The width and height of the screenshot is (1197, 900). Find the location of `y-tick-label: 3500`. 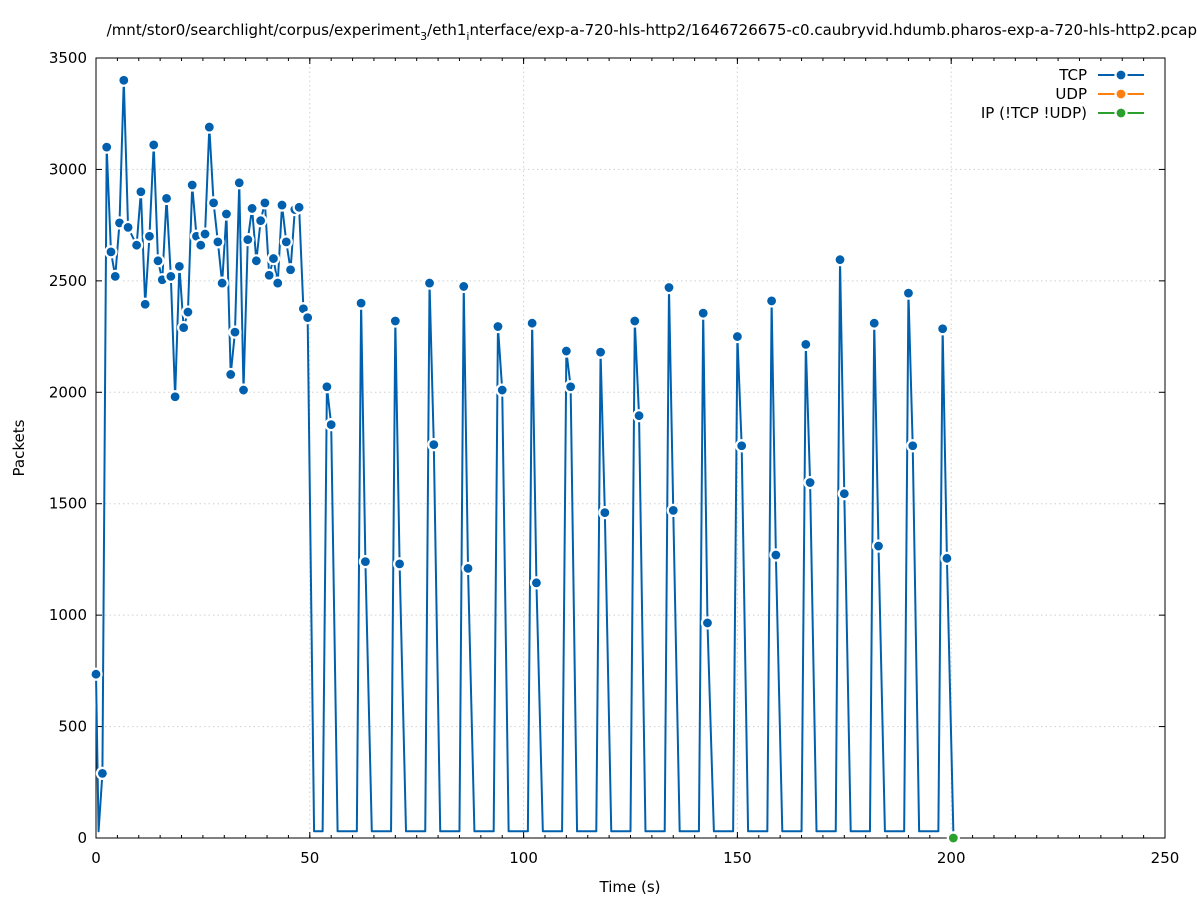

y-tick-label: 3500 is located at coordinates (68, 58).